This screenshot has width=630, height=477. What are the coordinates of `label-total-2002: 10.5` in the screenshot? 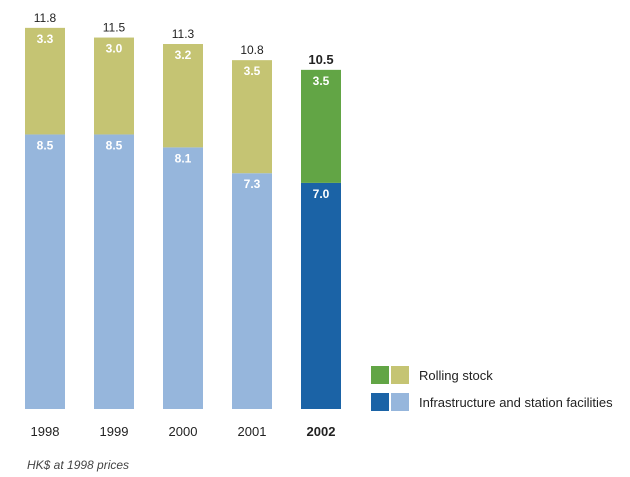 It's located at (320, 59).